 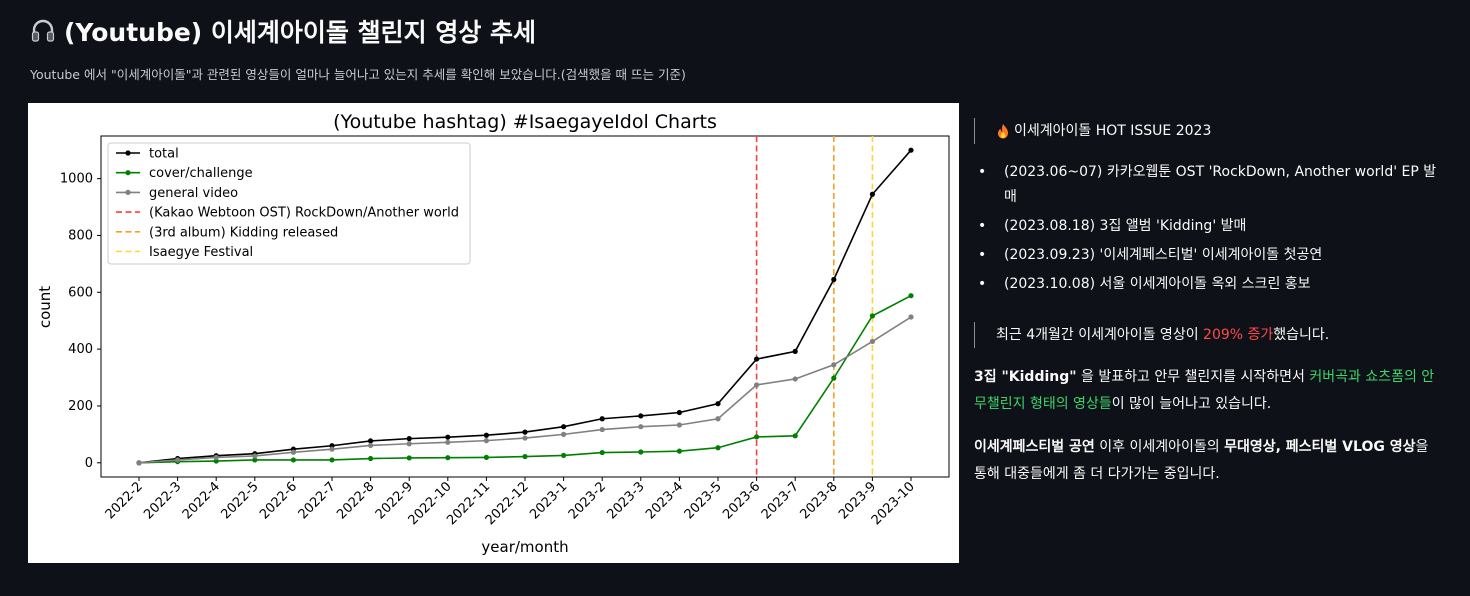 I want to click on festival-text2: 을 통해 대중들에게 좀 더 다가가는 중입니다., so click(x=1201, y=460).